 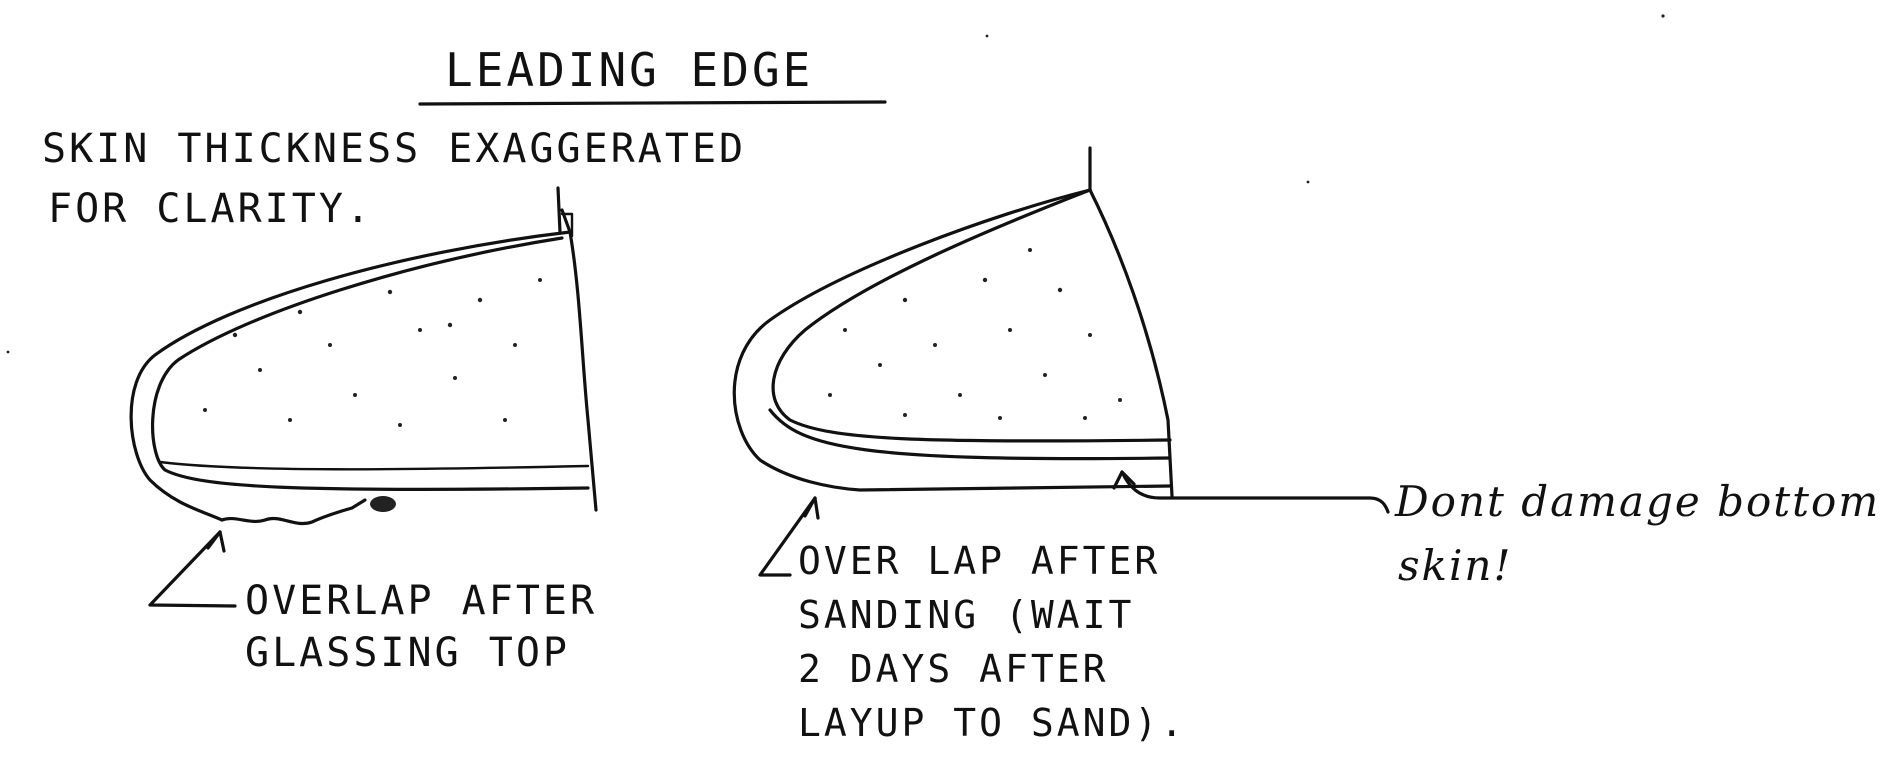 I want to click on middle-callout-line-1: OVER LAP AFTER, so click(x=979, y=561).